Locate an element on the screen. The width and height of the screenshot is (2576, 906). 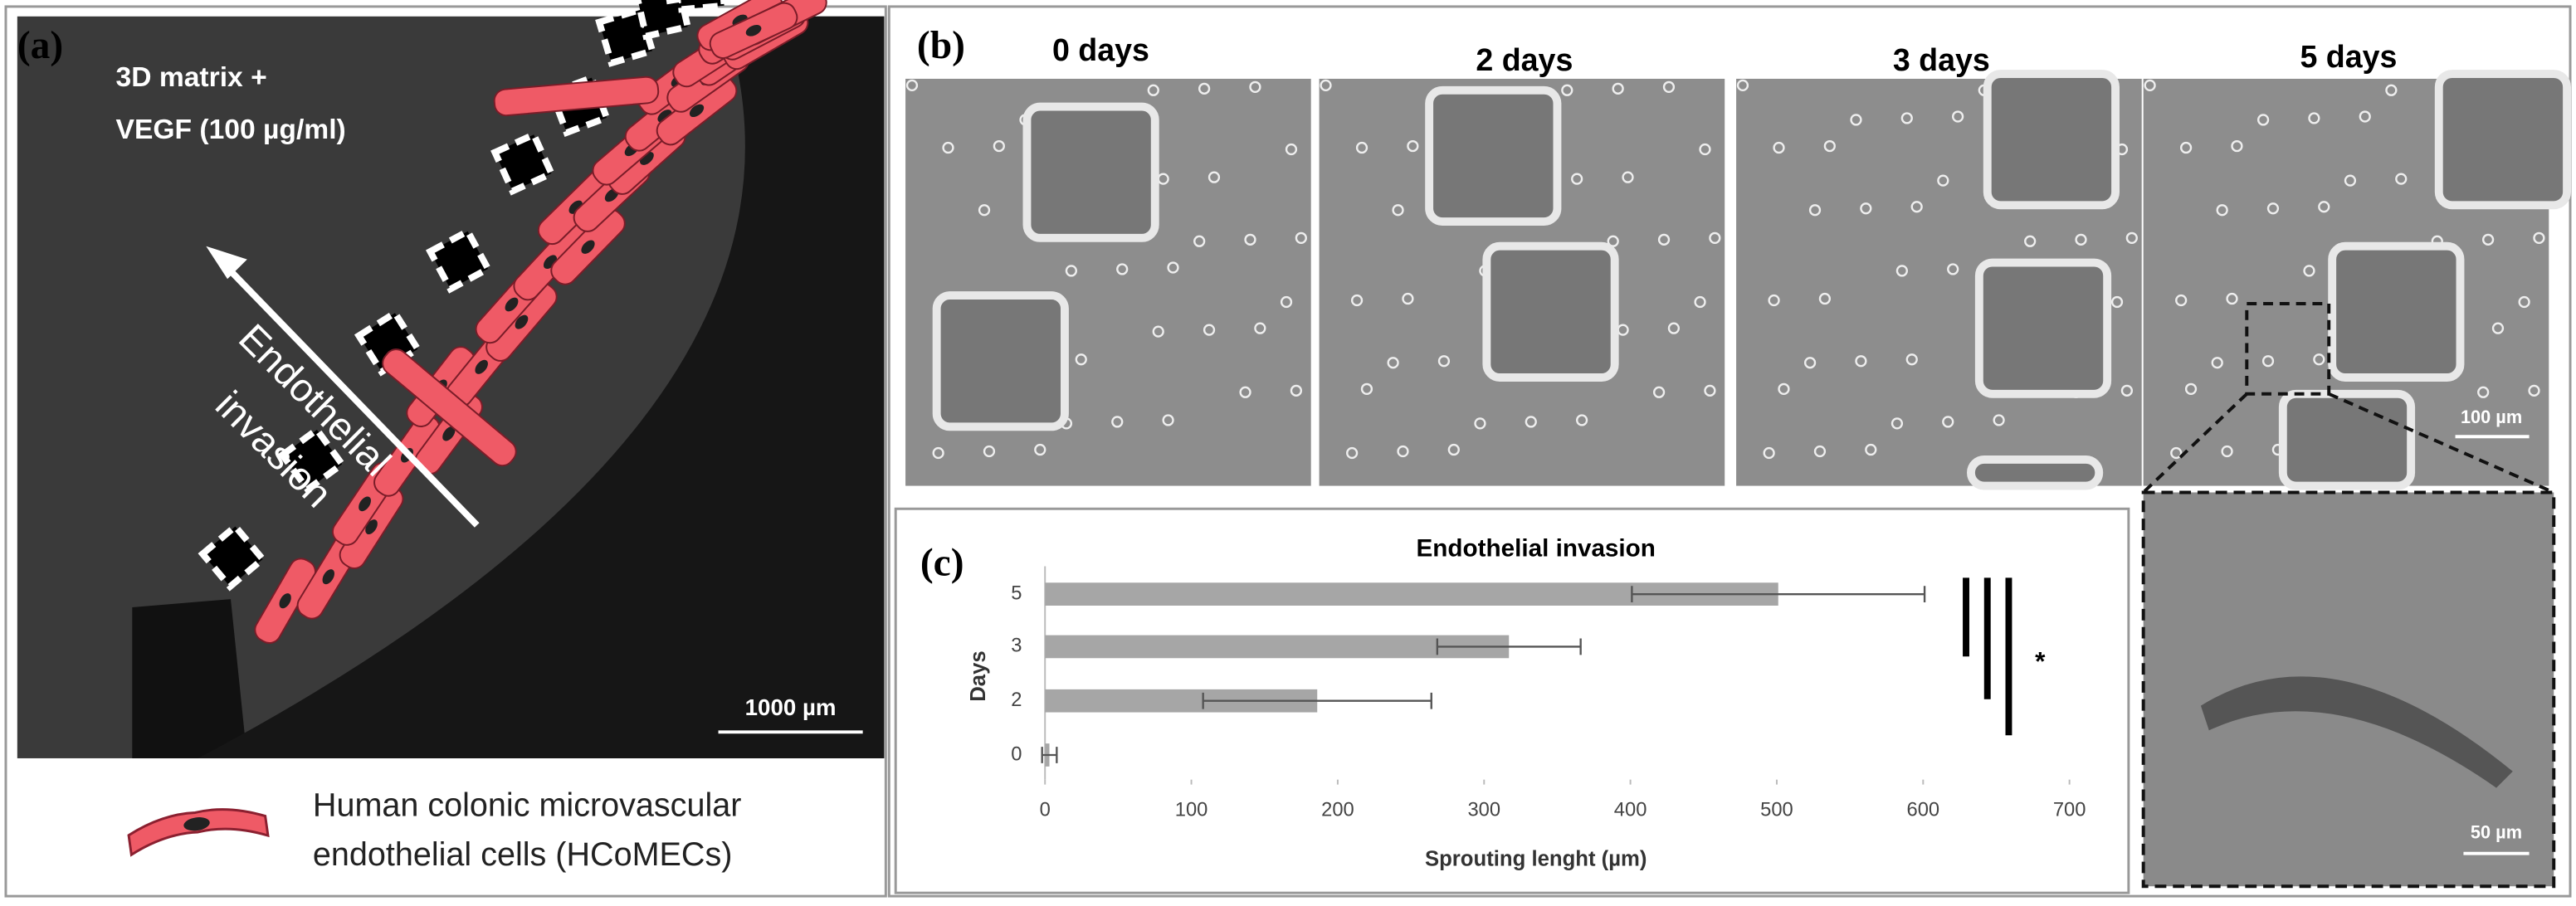
sprout is located at coordinates (2357, 732).